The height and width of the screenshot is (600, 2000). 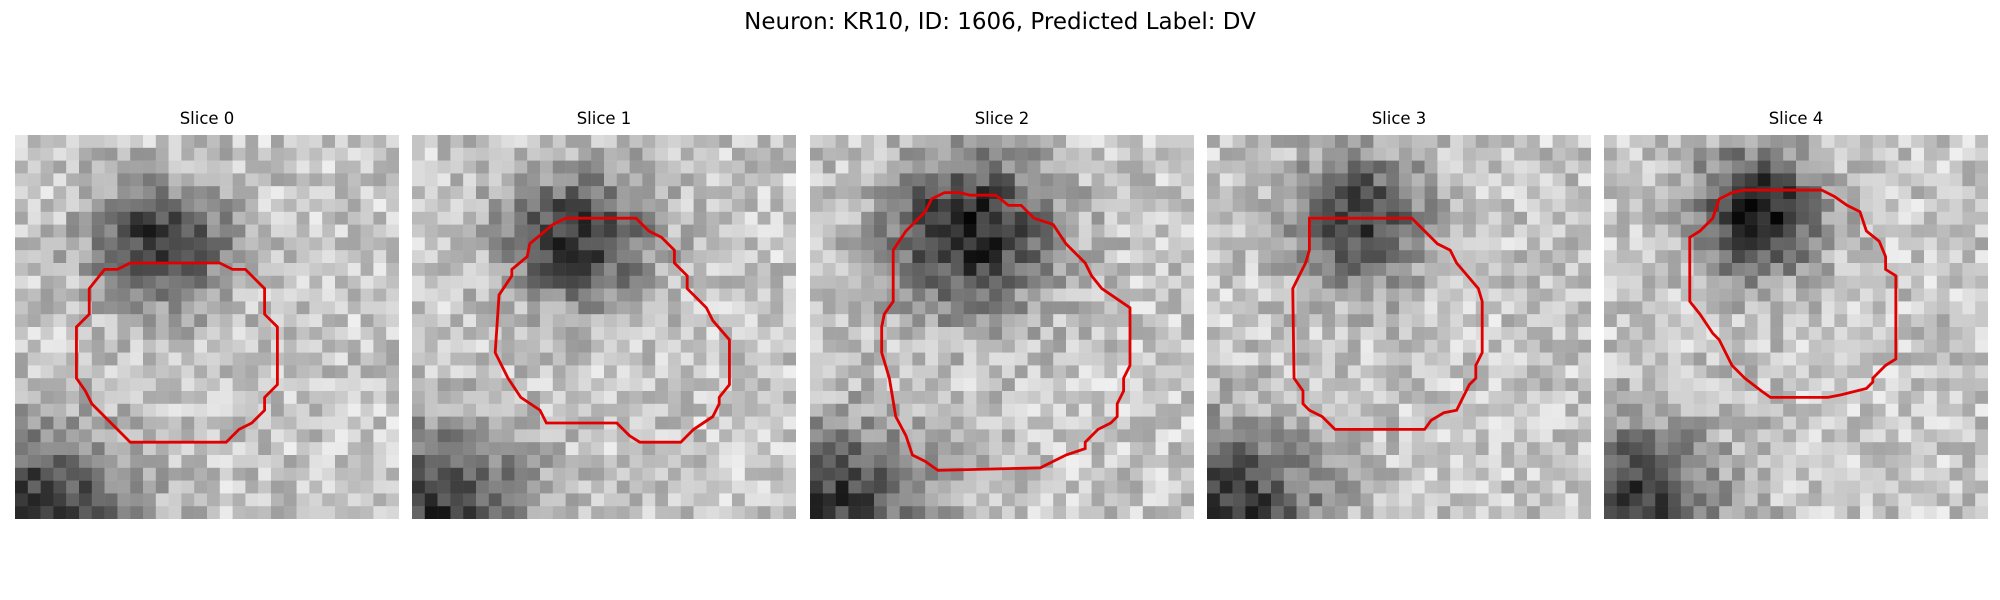 I want to click on slice-panel-4: Slice 4, so click(x=1796, y=313).